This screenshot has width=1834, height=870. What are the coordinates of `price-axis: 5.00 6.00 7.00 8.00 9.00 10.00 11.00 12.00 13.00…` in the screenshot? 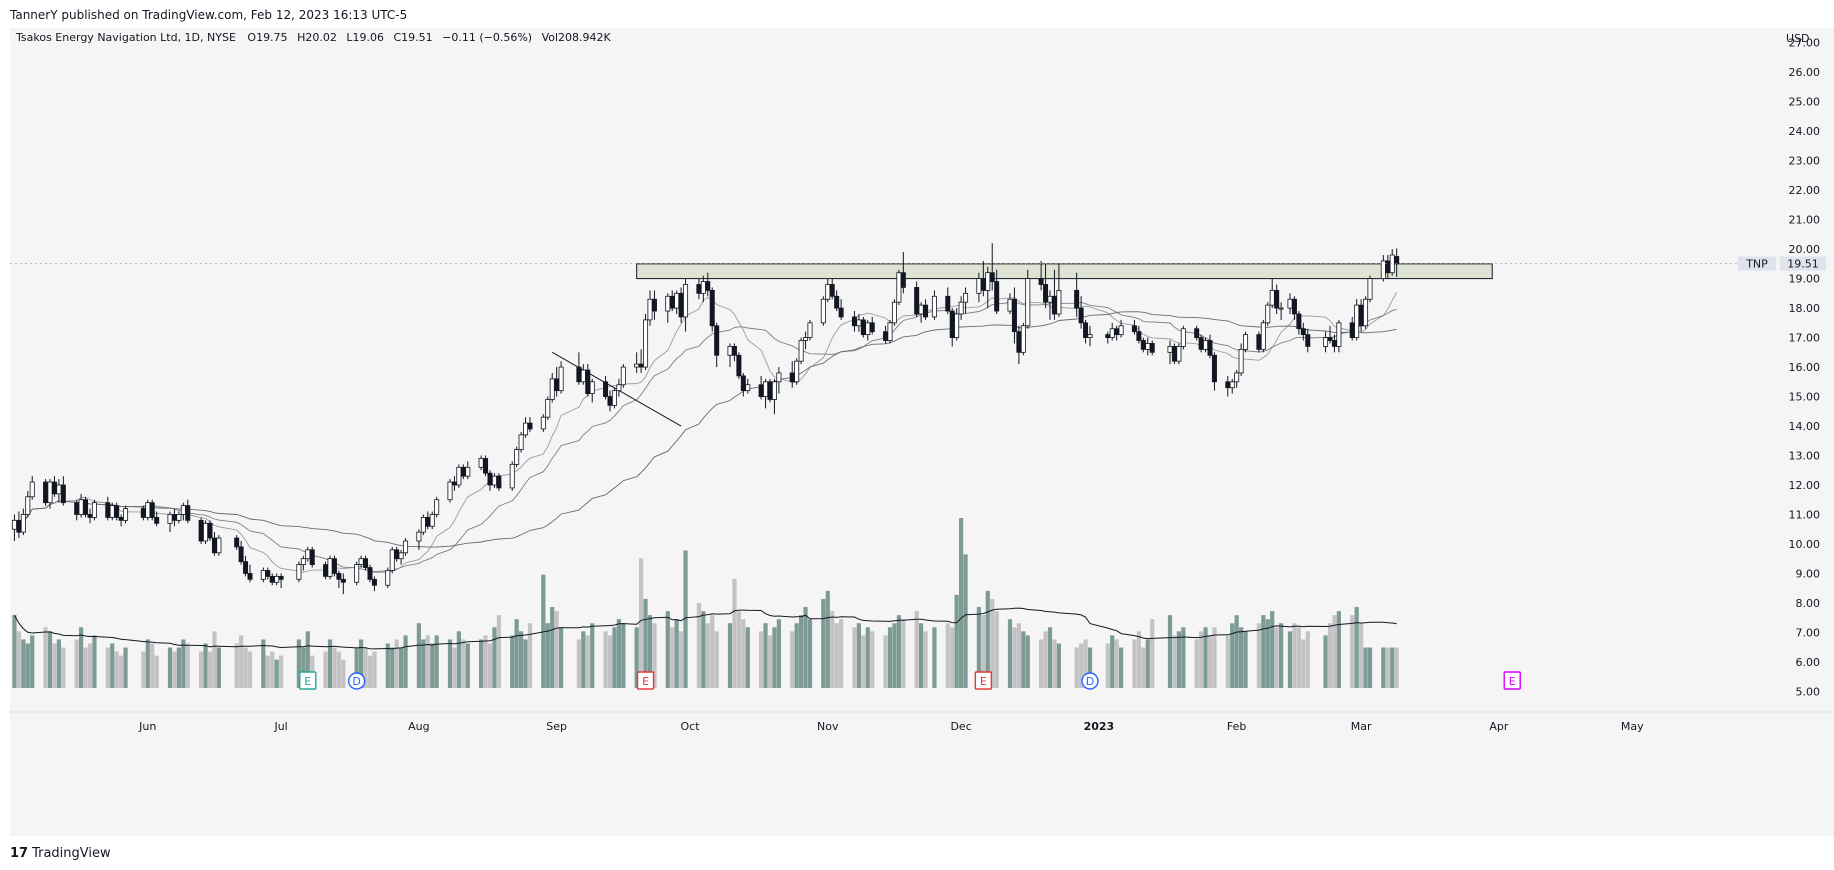 It's located at (1805, 368).